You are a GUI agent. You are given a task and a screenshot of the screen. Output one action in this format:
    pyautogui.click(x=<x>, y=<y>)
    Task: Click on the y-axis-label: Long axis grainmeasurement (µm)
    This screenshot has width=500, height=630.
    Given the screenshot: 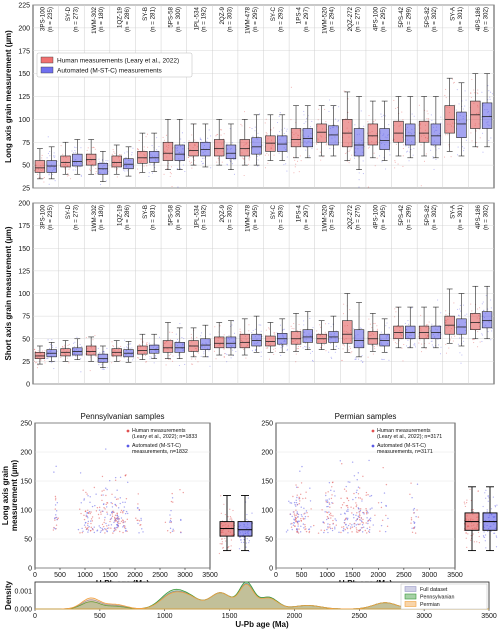 What is the action you would take?
    pyautogui.click(x=10, y=496)
    